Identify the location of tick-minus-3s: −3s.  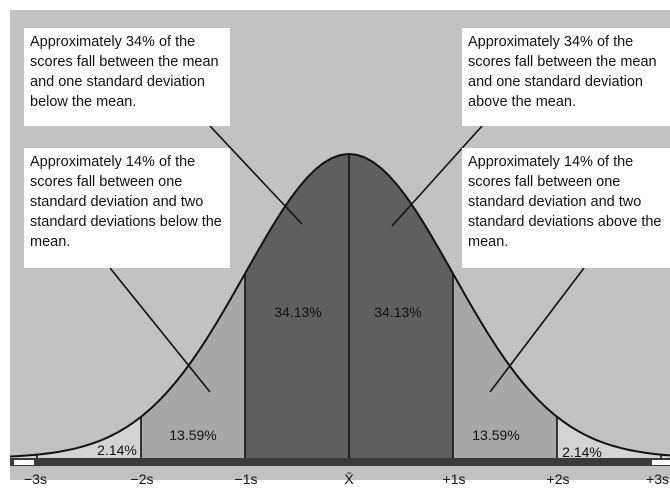
(35, 479).